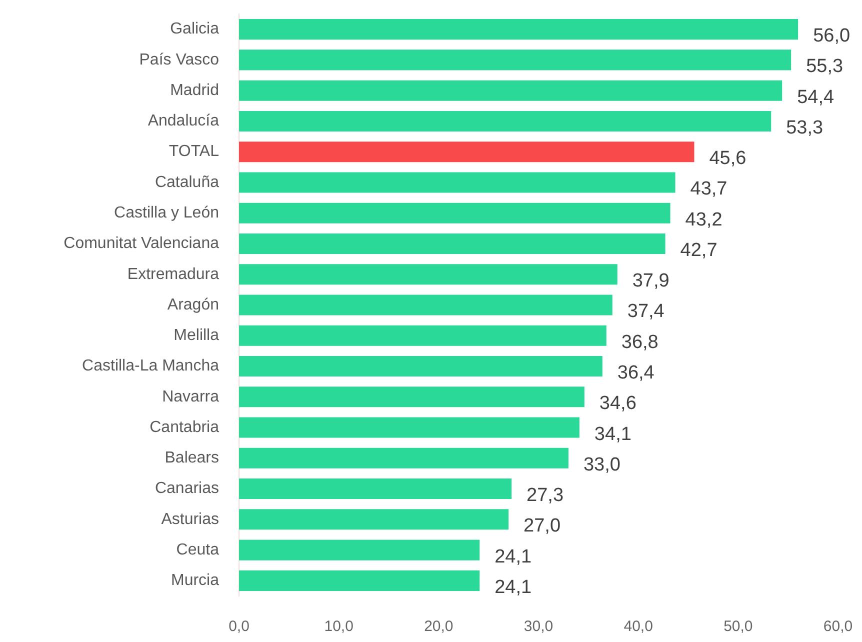  Describe the element at coordinates (601, 465) in the screenshot. I see `data-label: 33,0` at that location.